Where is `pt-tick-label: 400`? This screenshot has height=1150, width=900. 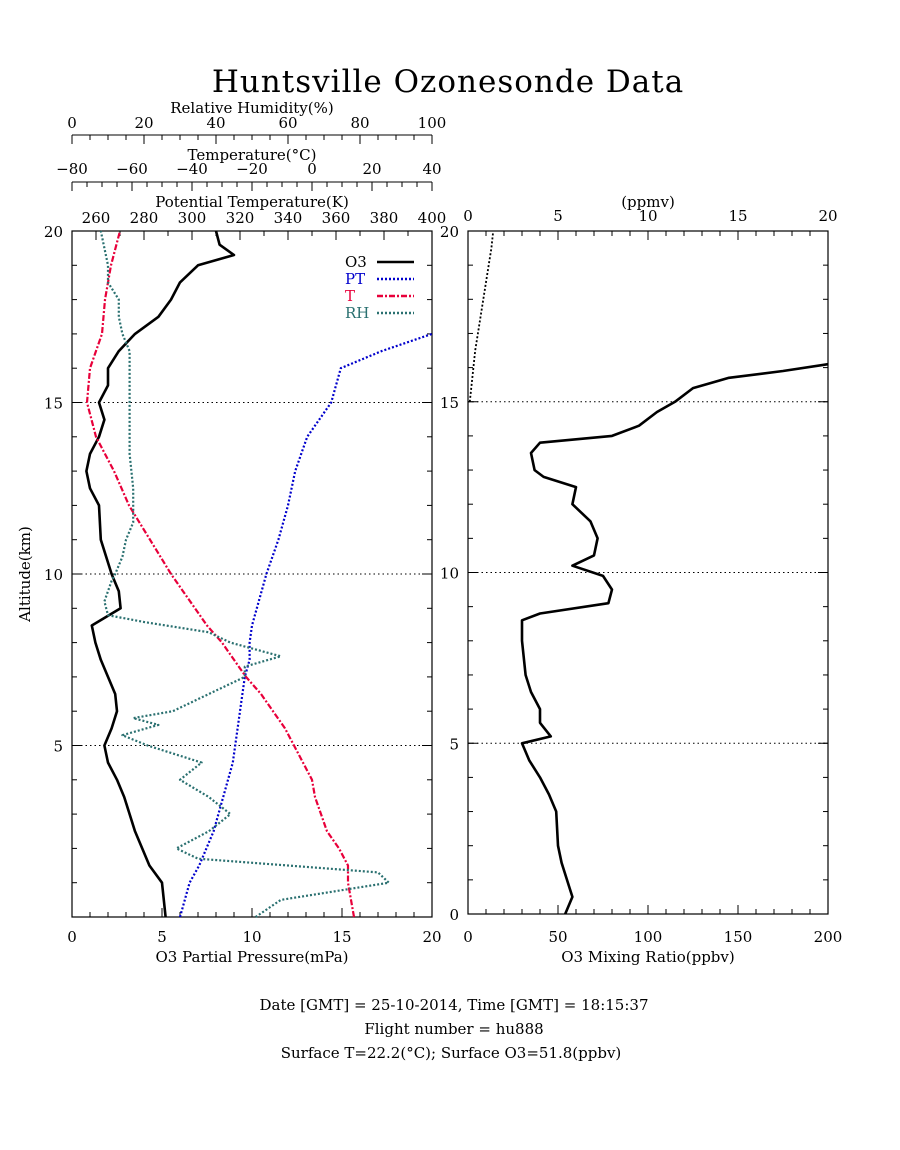 pt-tick-label: 400 is located at coordinates (432, 218).